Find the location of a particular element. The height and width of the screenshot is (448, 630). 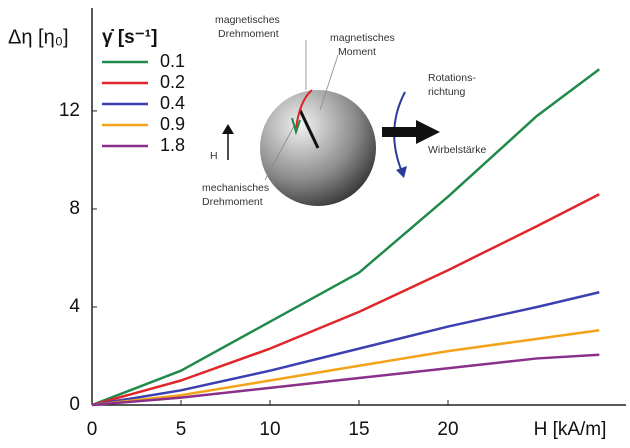

annotation: Wirbelstärke is located at coordinates (457, 150).